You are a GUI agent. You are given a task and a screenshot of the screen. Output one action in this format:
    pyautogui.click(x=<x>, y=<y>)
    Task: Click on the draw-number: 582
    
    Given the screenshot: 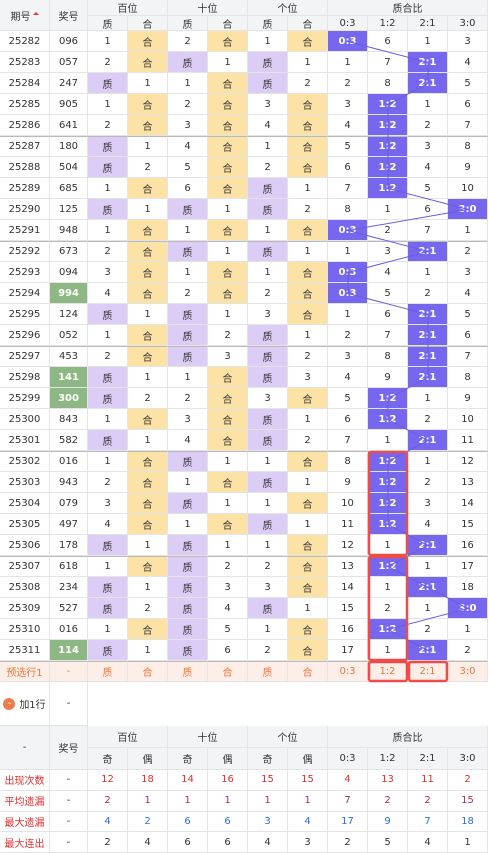 What is the action you would take?
    pyautogui.click(x=69, y=440)
    